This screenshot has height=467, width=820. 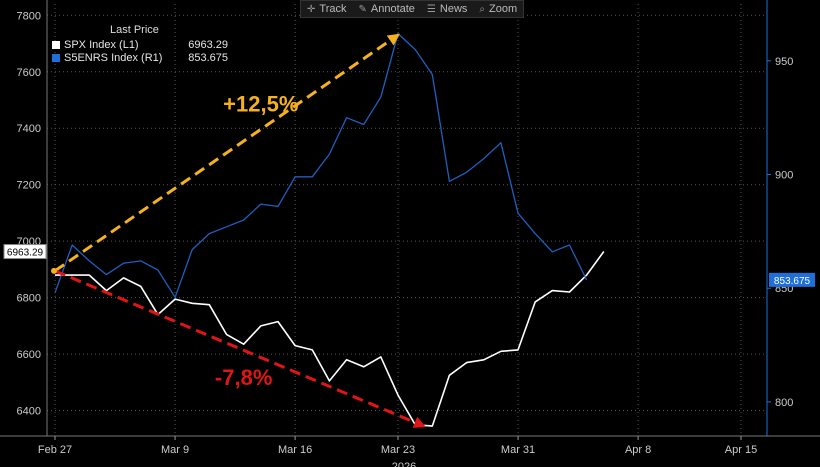 I want to click on left-tick-label-5: 7400, so click(x=29, y=129).